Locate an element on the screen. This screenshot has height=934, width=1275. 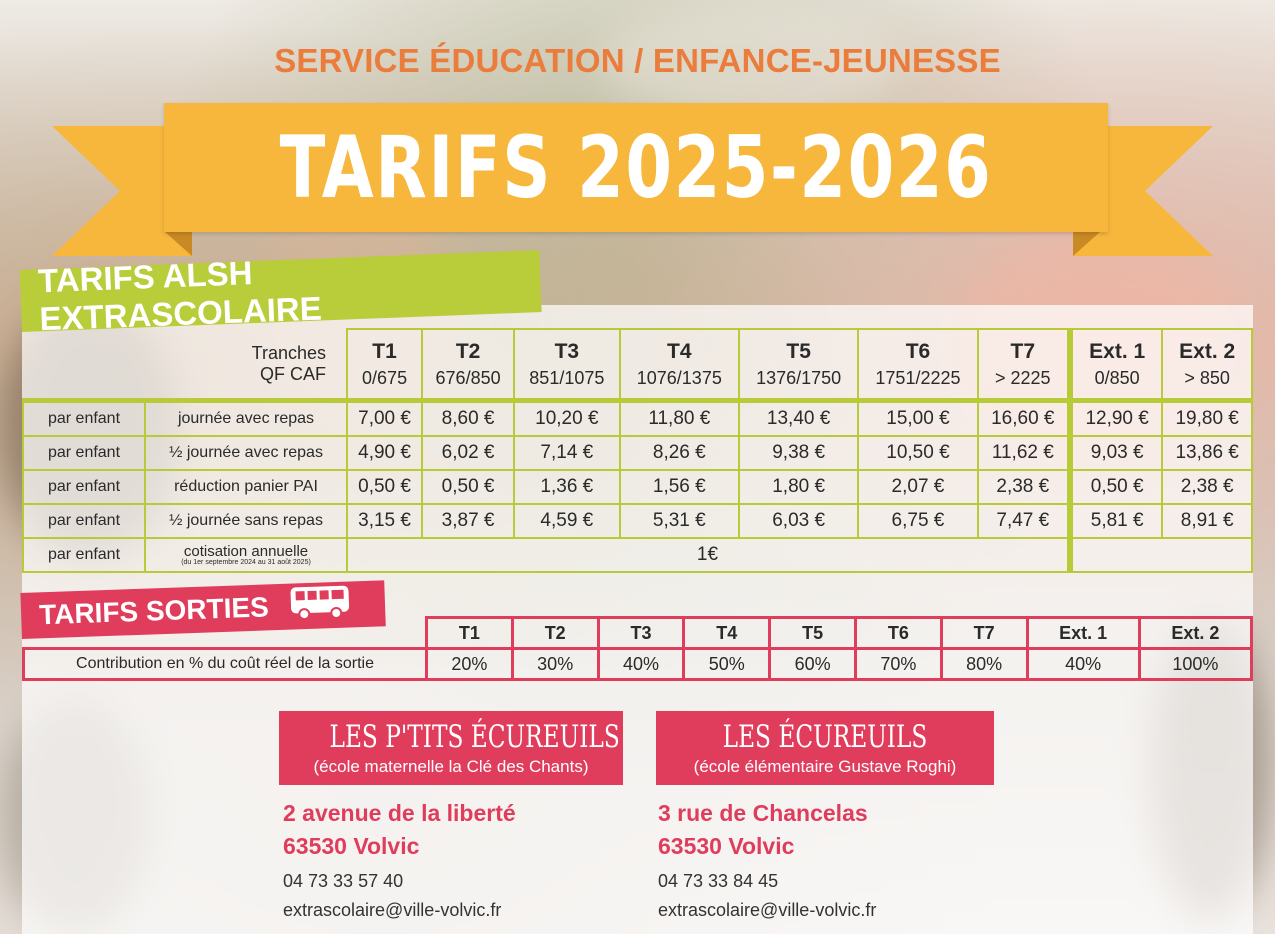
banner-tail-left is located at coordinates (122, 196).